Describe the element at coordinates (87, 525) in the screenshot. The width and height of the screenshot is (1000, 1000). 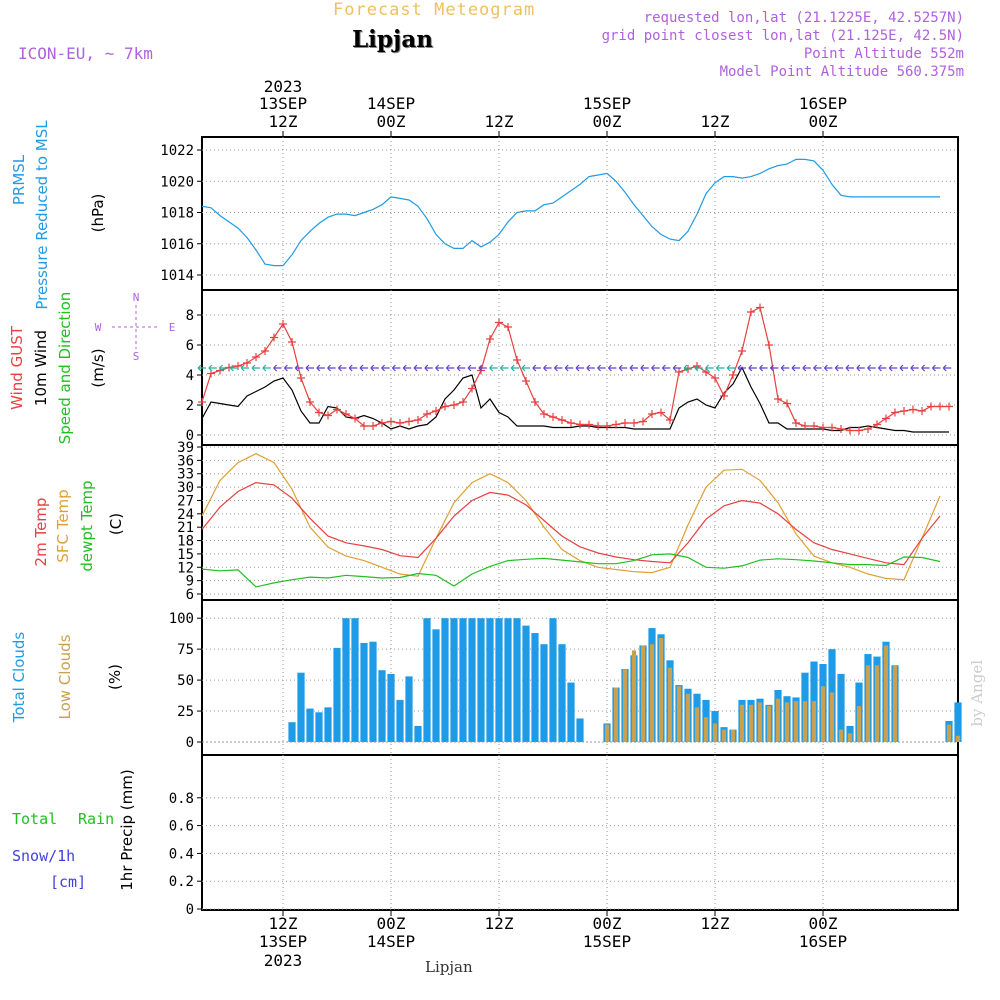
I see `temp-label-dewpt: dewpt Temp` at that location.